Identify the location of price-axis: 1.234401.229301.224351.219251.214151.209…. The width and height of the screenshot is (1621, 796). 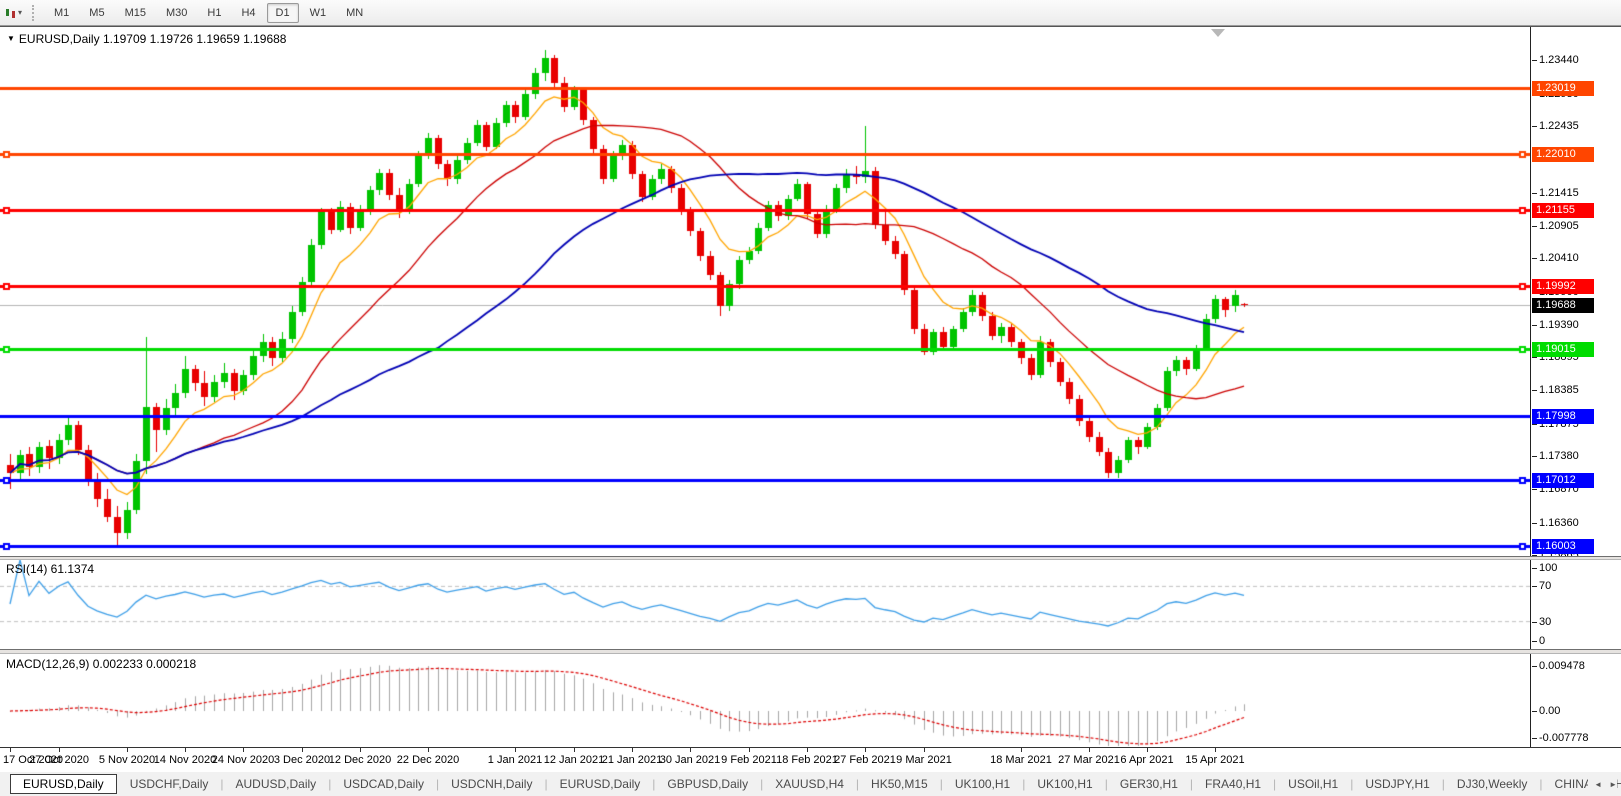
(1575, 387).